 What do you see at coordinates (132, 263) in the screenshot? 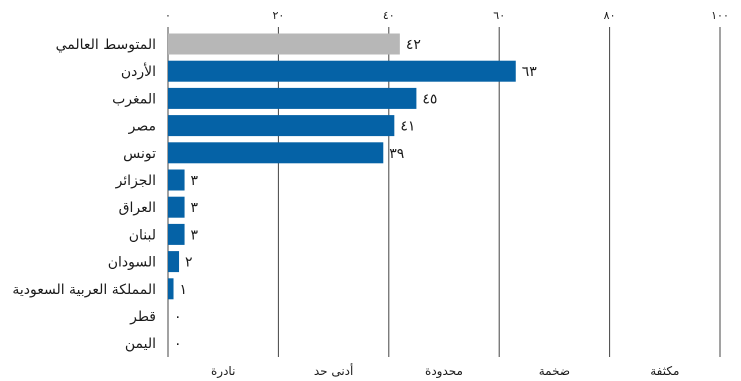
I see `category-label: السودان` at bounding box center [132, 263].